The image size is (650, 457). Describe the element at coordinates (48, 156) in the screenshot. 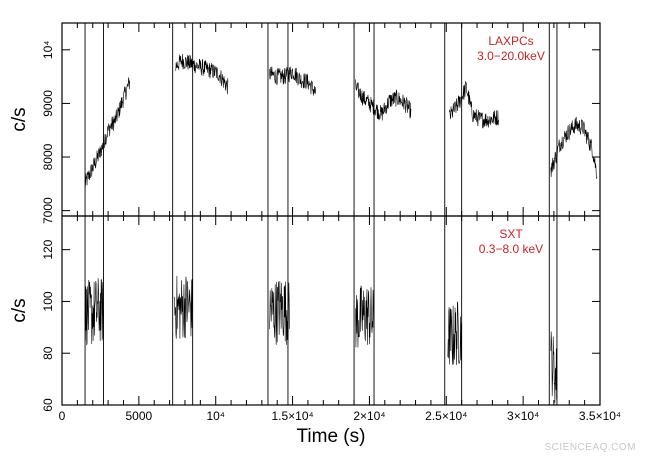

I see `laxpc-ytick-label-1: 8000` at that location.